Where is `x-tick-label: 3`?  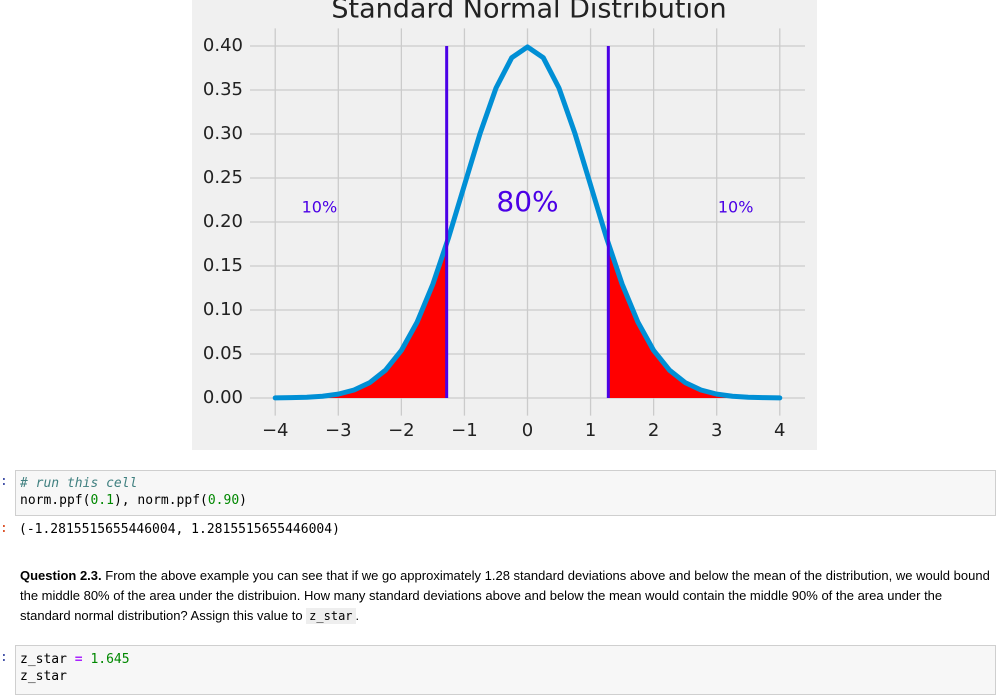 x-tick-label: 3 is located at coordinates (716, 430).